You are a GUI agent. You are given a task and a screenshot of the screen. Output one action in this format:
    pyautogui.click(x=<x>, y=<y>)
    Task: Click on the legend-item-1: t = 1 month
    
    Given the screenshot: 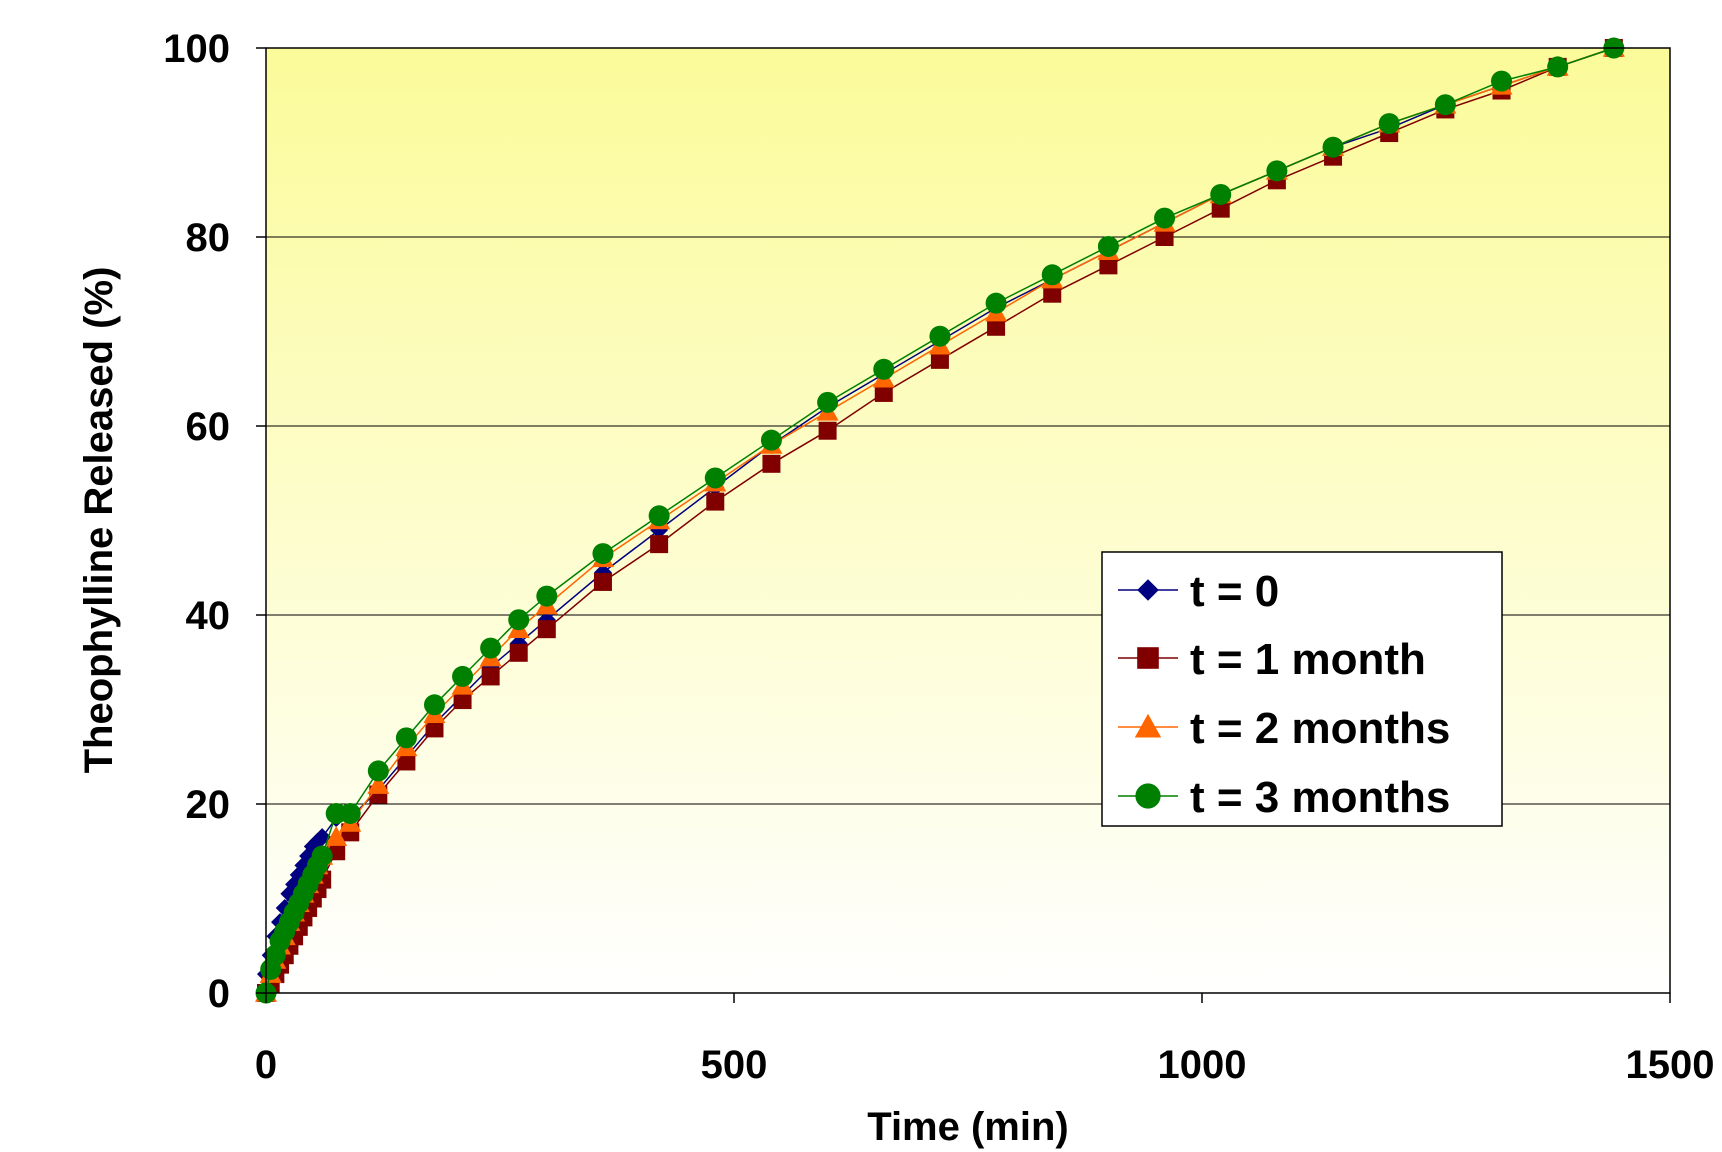 What is the action you would take?
    pyautogui.click(x=1272, y=659)
    